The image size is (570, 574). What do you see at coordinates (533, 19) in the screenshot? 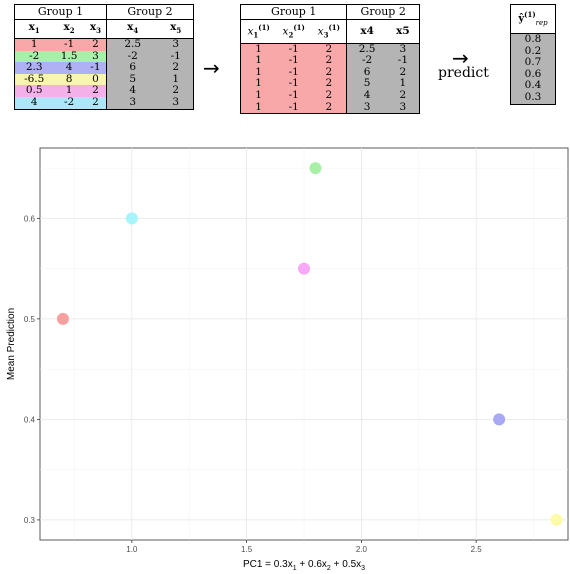
I see `prediction-header: ŷ(1)rep` at bounding box center [533, 19].